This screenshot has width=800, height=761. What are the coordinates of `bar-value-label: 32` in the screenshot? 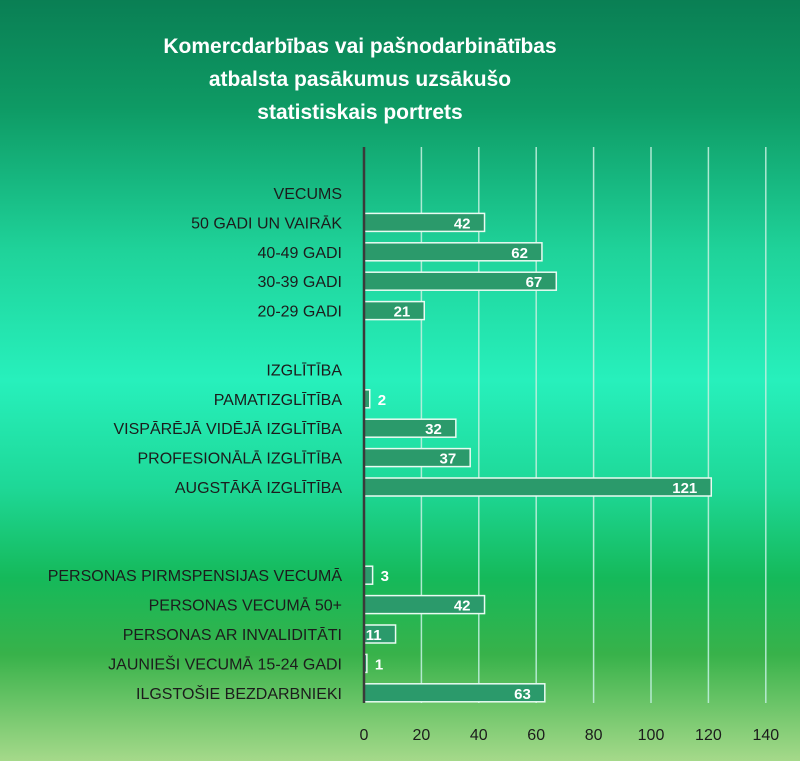 It's located at (433, 429).